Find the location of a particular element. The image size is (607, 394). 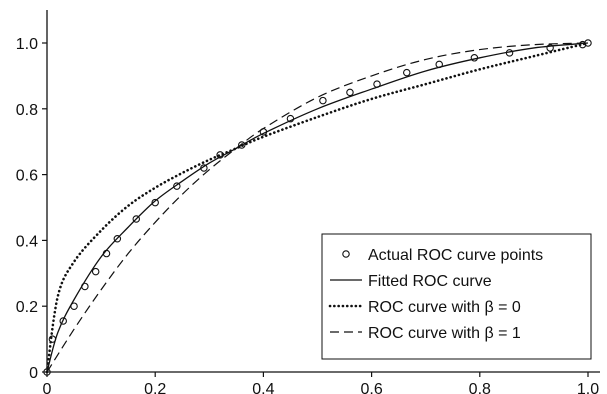

y-tick-label: 0.2 is located at coordinates (27, 307).